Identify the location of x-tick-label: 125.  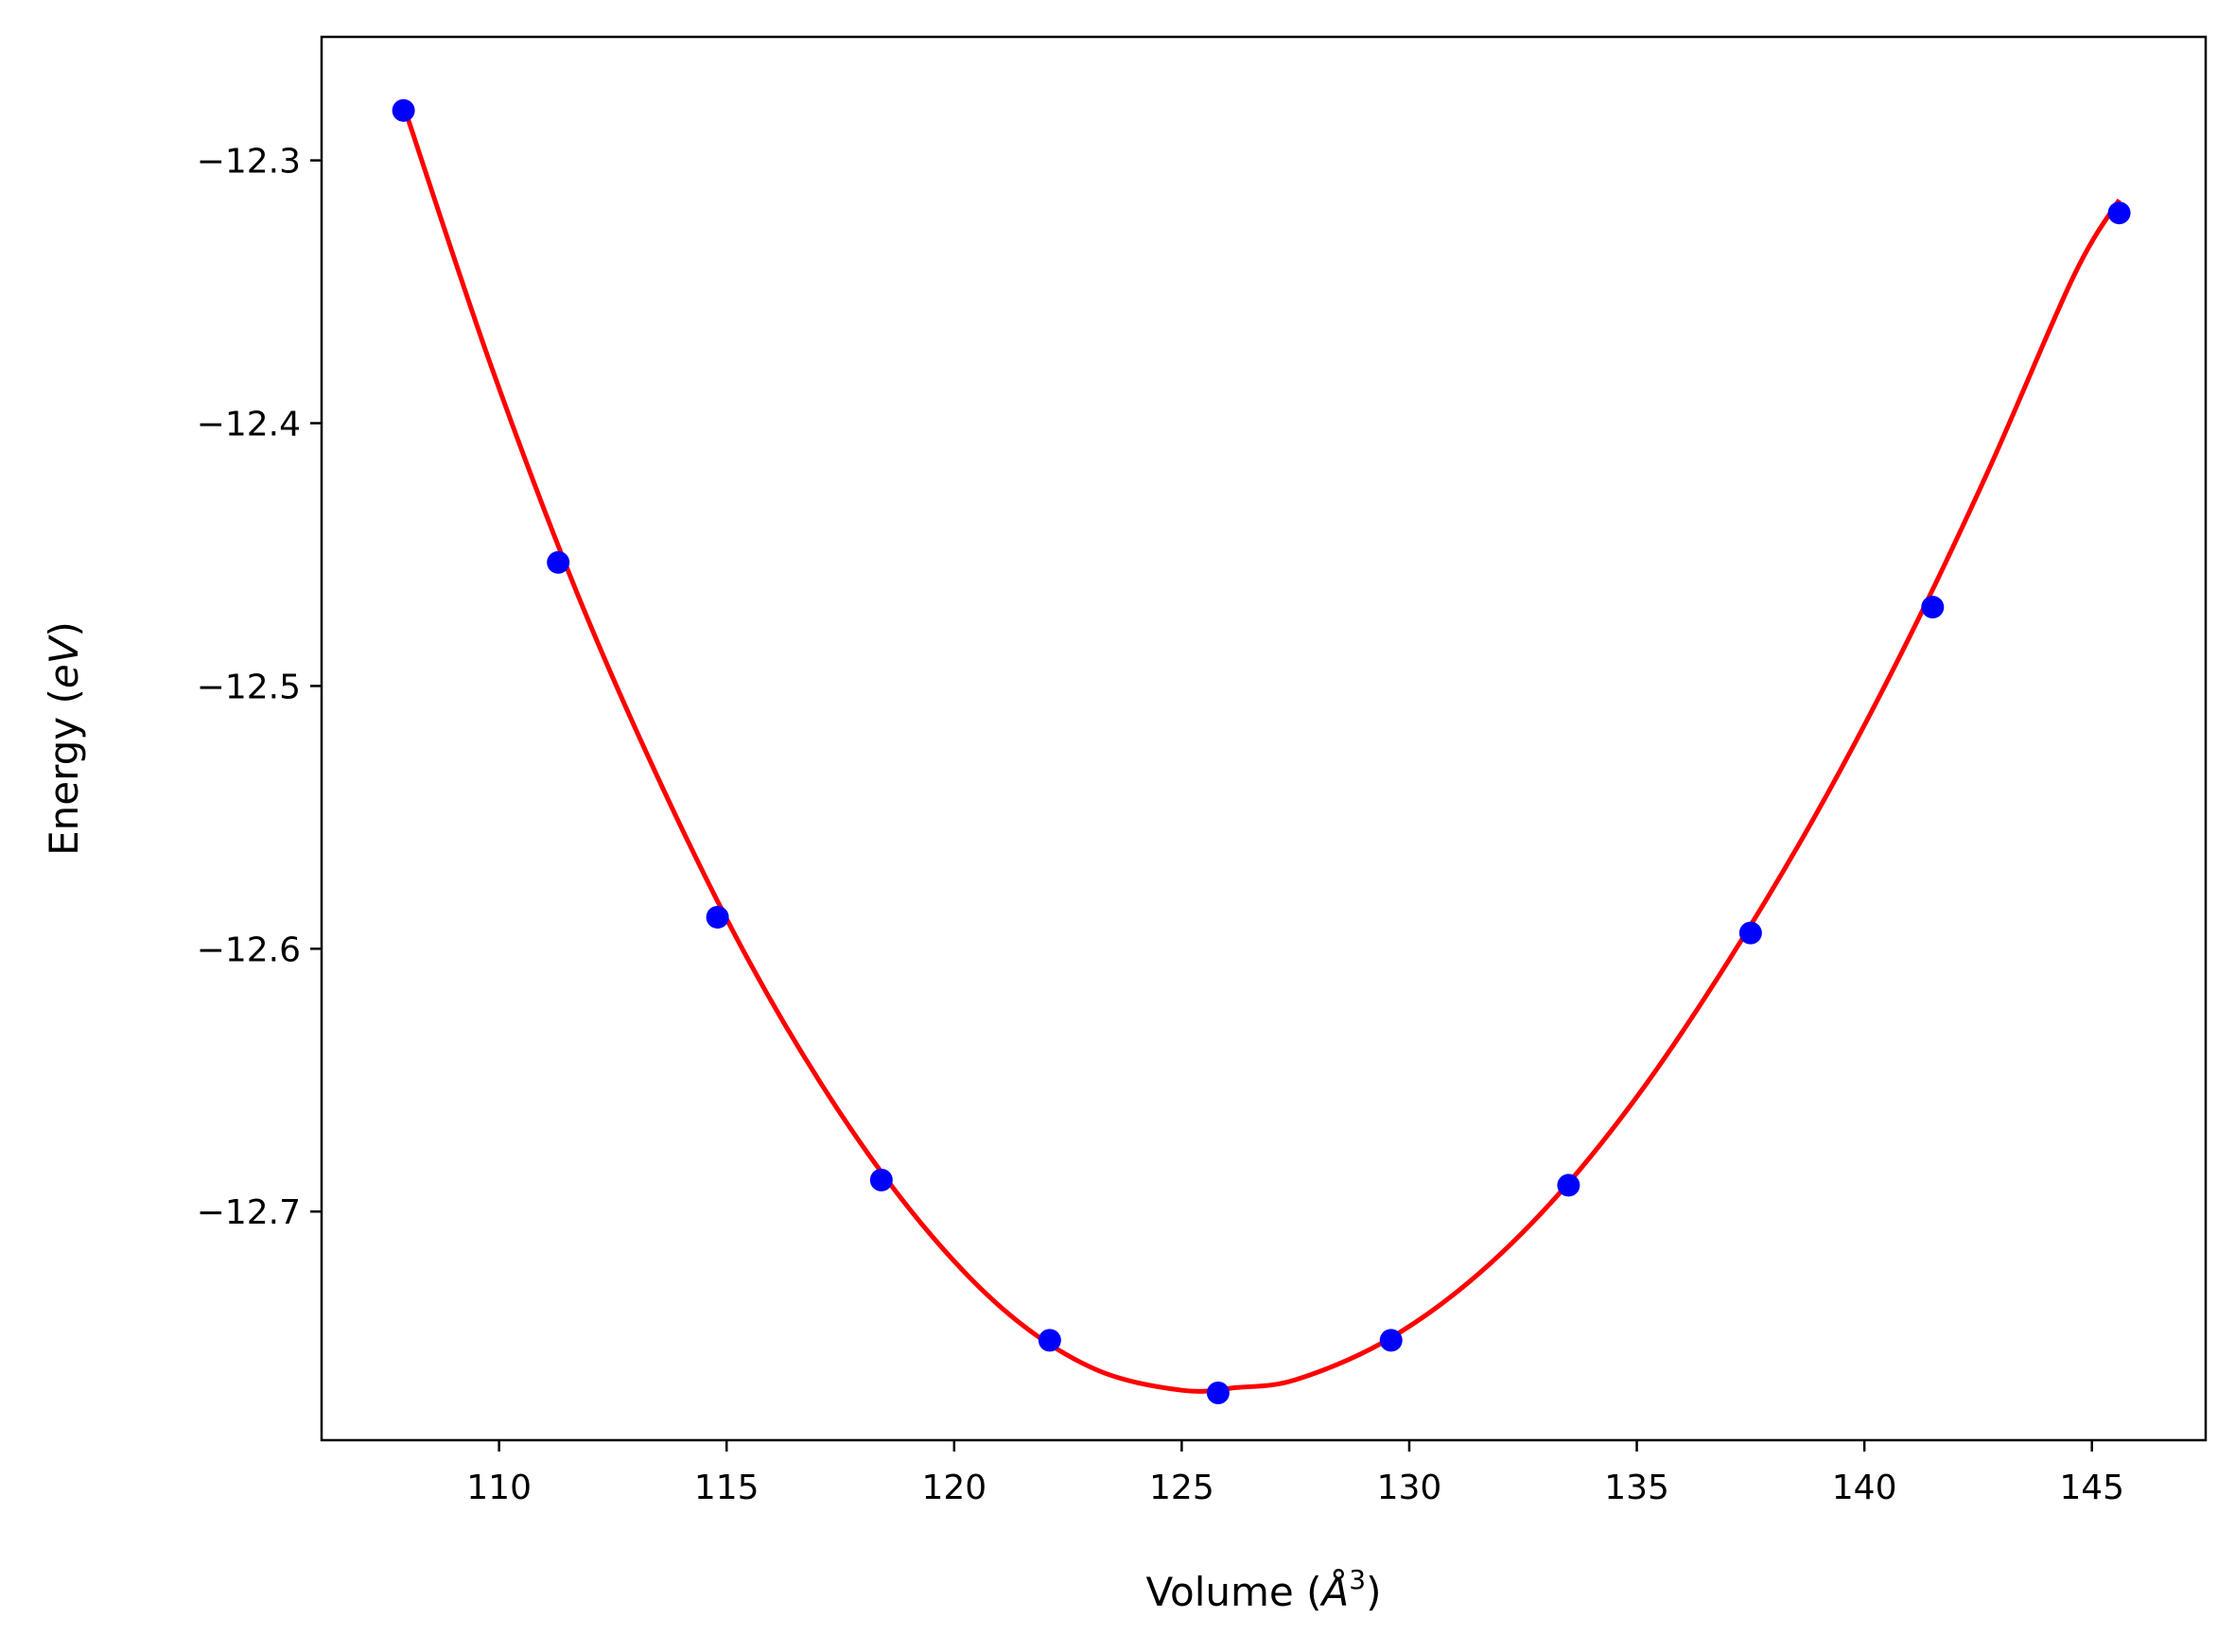
(1181, 1488).